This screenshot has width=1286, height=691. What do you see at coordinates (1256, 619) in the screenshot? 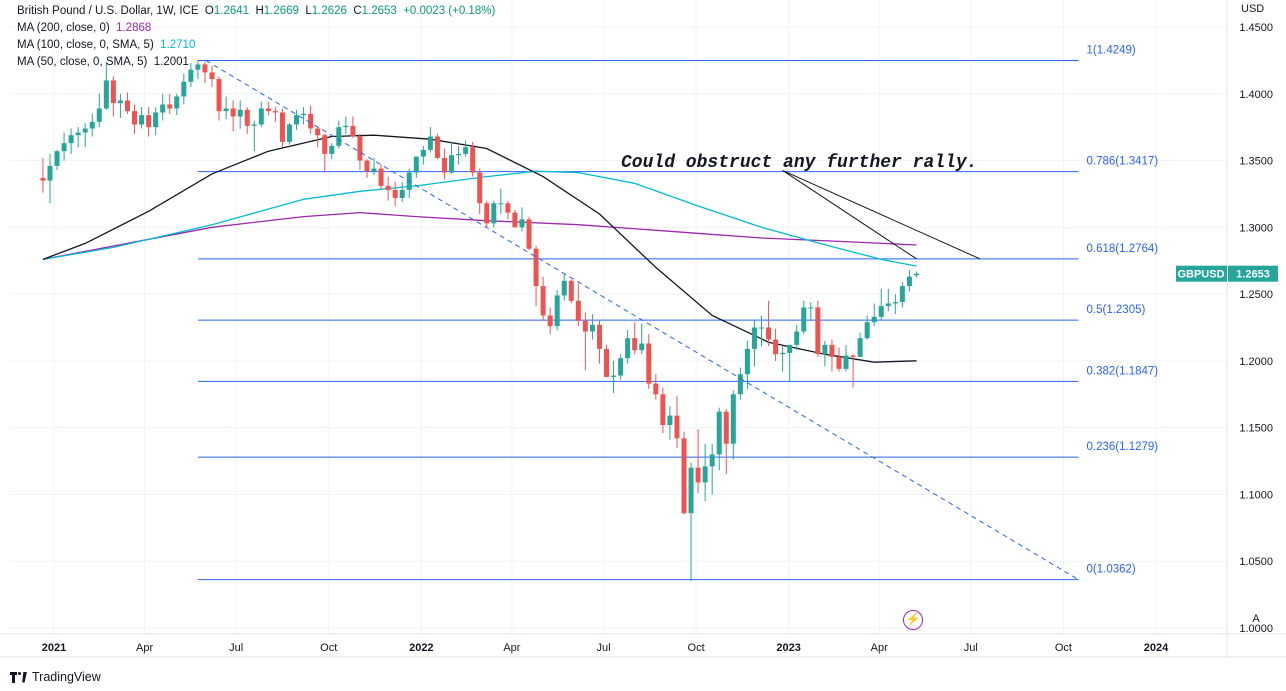
I see `auto-scale-button: A` at bounding box center [1256, 619].